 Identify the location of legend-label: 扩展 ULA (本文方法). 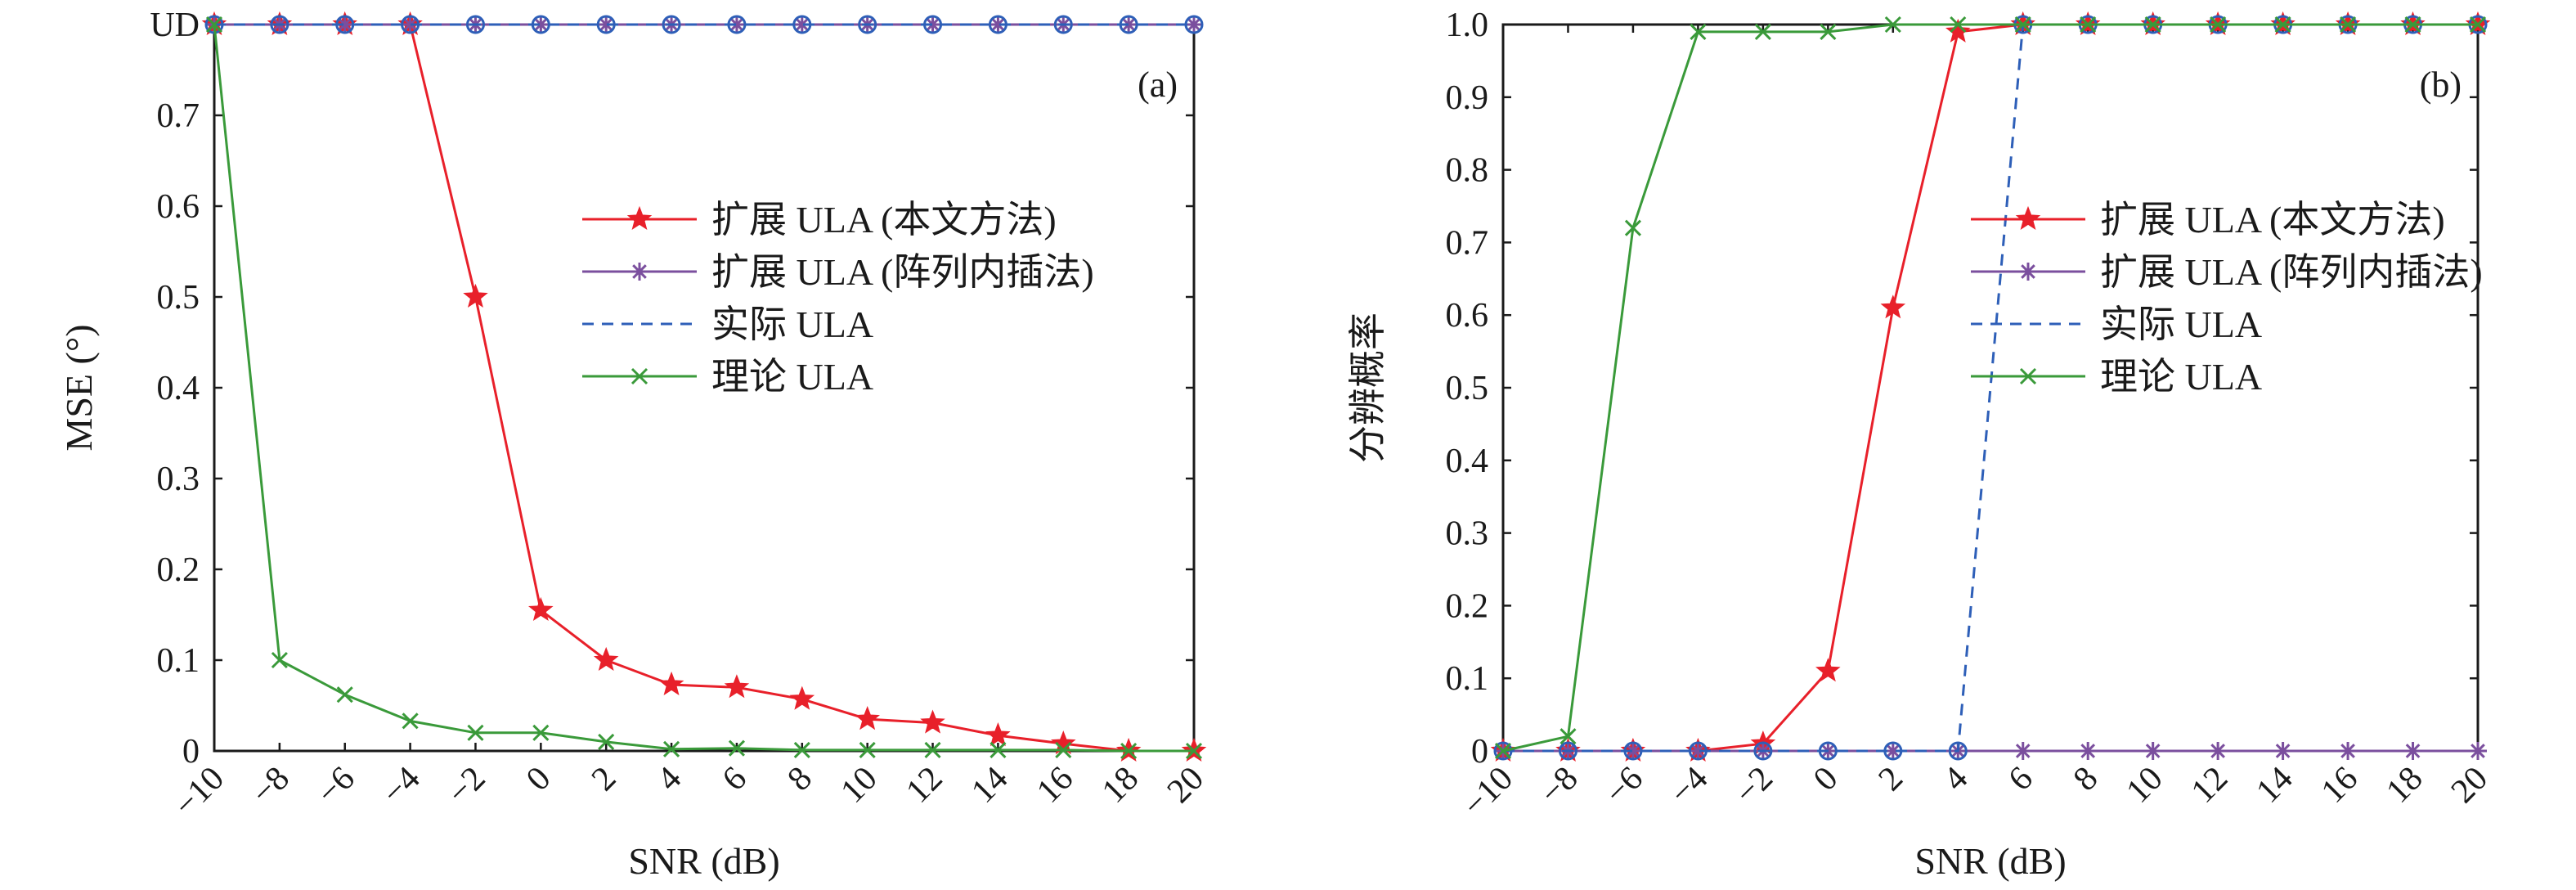
(884, 219).